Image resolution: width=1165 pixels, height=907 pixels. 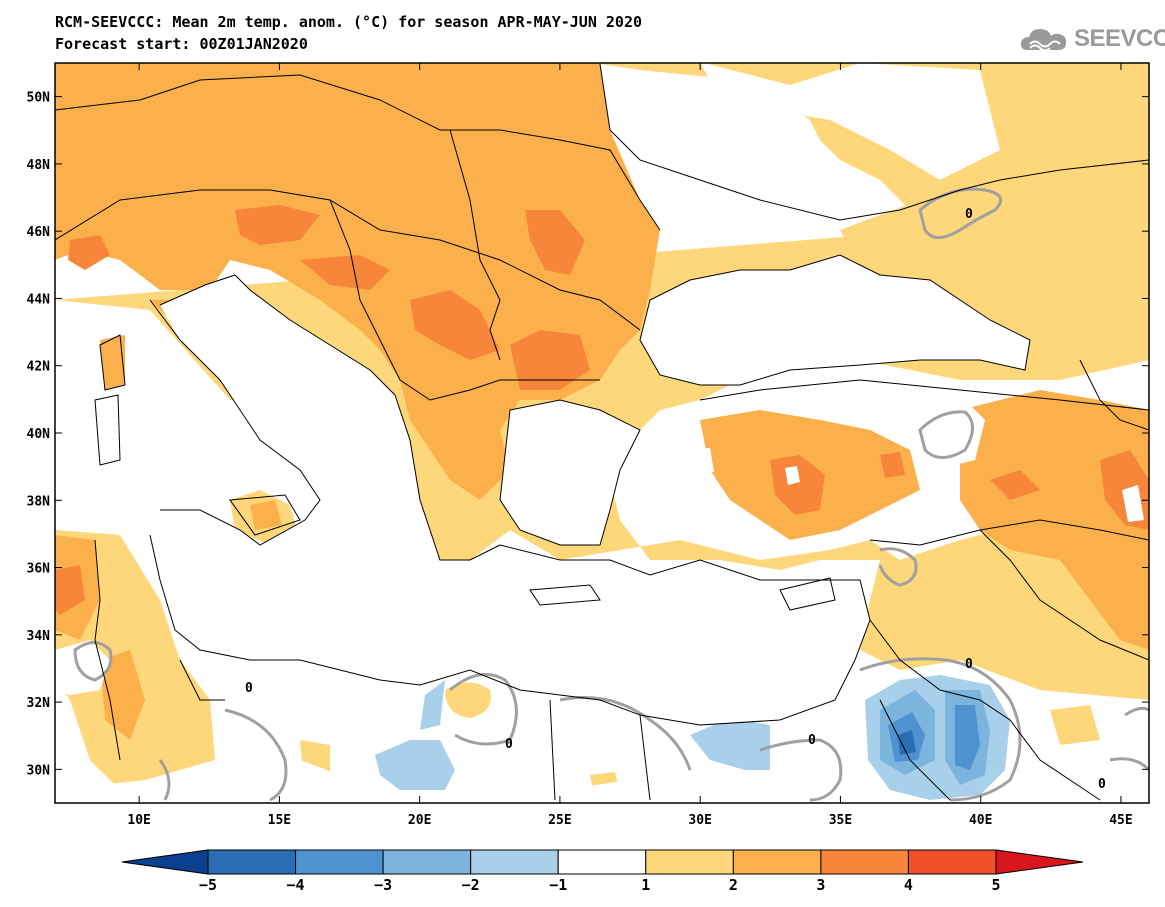 What do you see at coordinates (138, 820) in the screenshot?
I see `lon-tick-label: 10E` at bounding box center [138, 820].